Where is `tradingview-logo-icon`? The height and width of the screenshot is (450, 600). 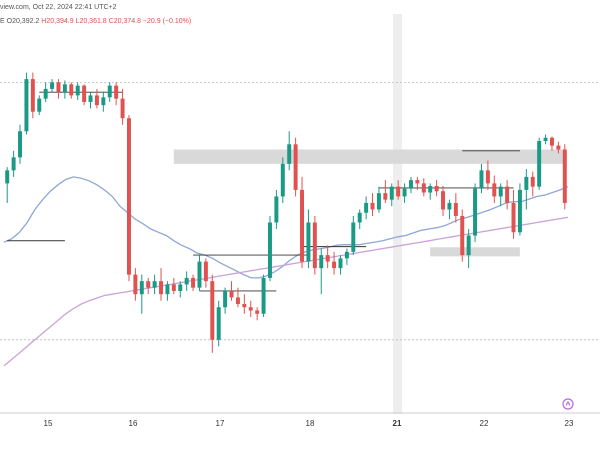
tradingview-logo-icon is located at coordinates (568, 404).